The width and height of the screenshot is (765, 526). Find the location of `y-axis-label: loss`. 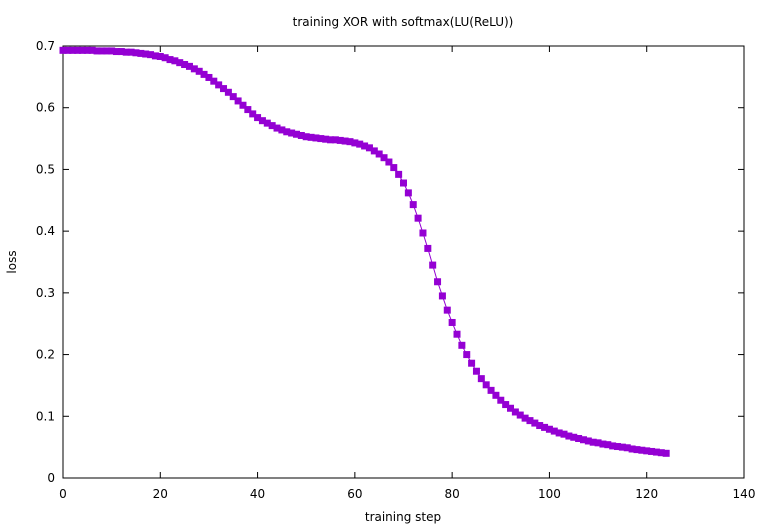

y-axis-label: loss is located at coordinates (12, 261).